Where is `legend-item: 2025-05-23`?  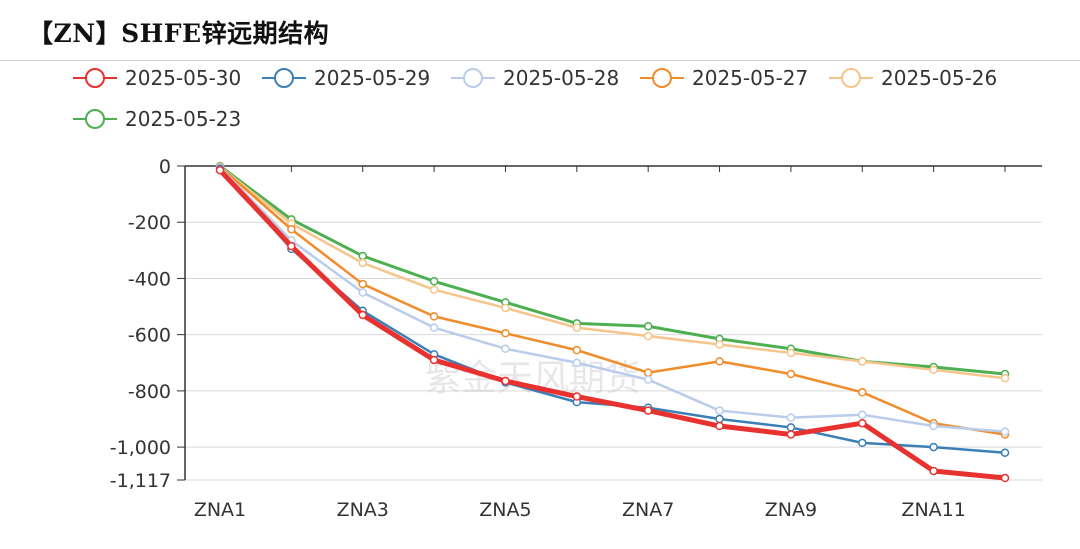 legend-item: 2025-05-23 is located at coordinates (157, 119).